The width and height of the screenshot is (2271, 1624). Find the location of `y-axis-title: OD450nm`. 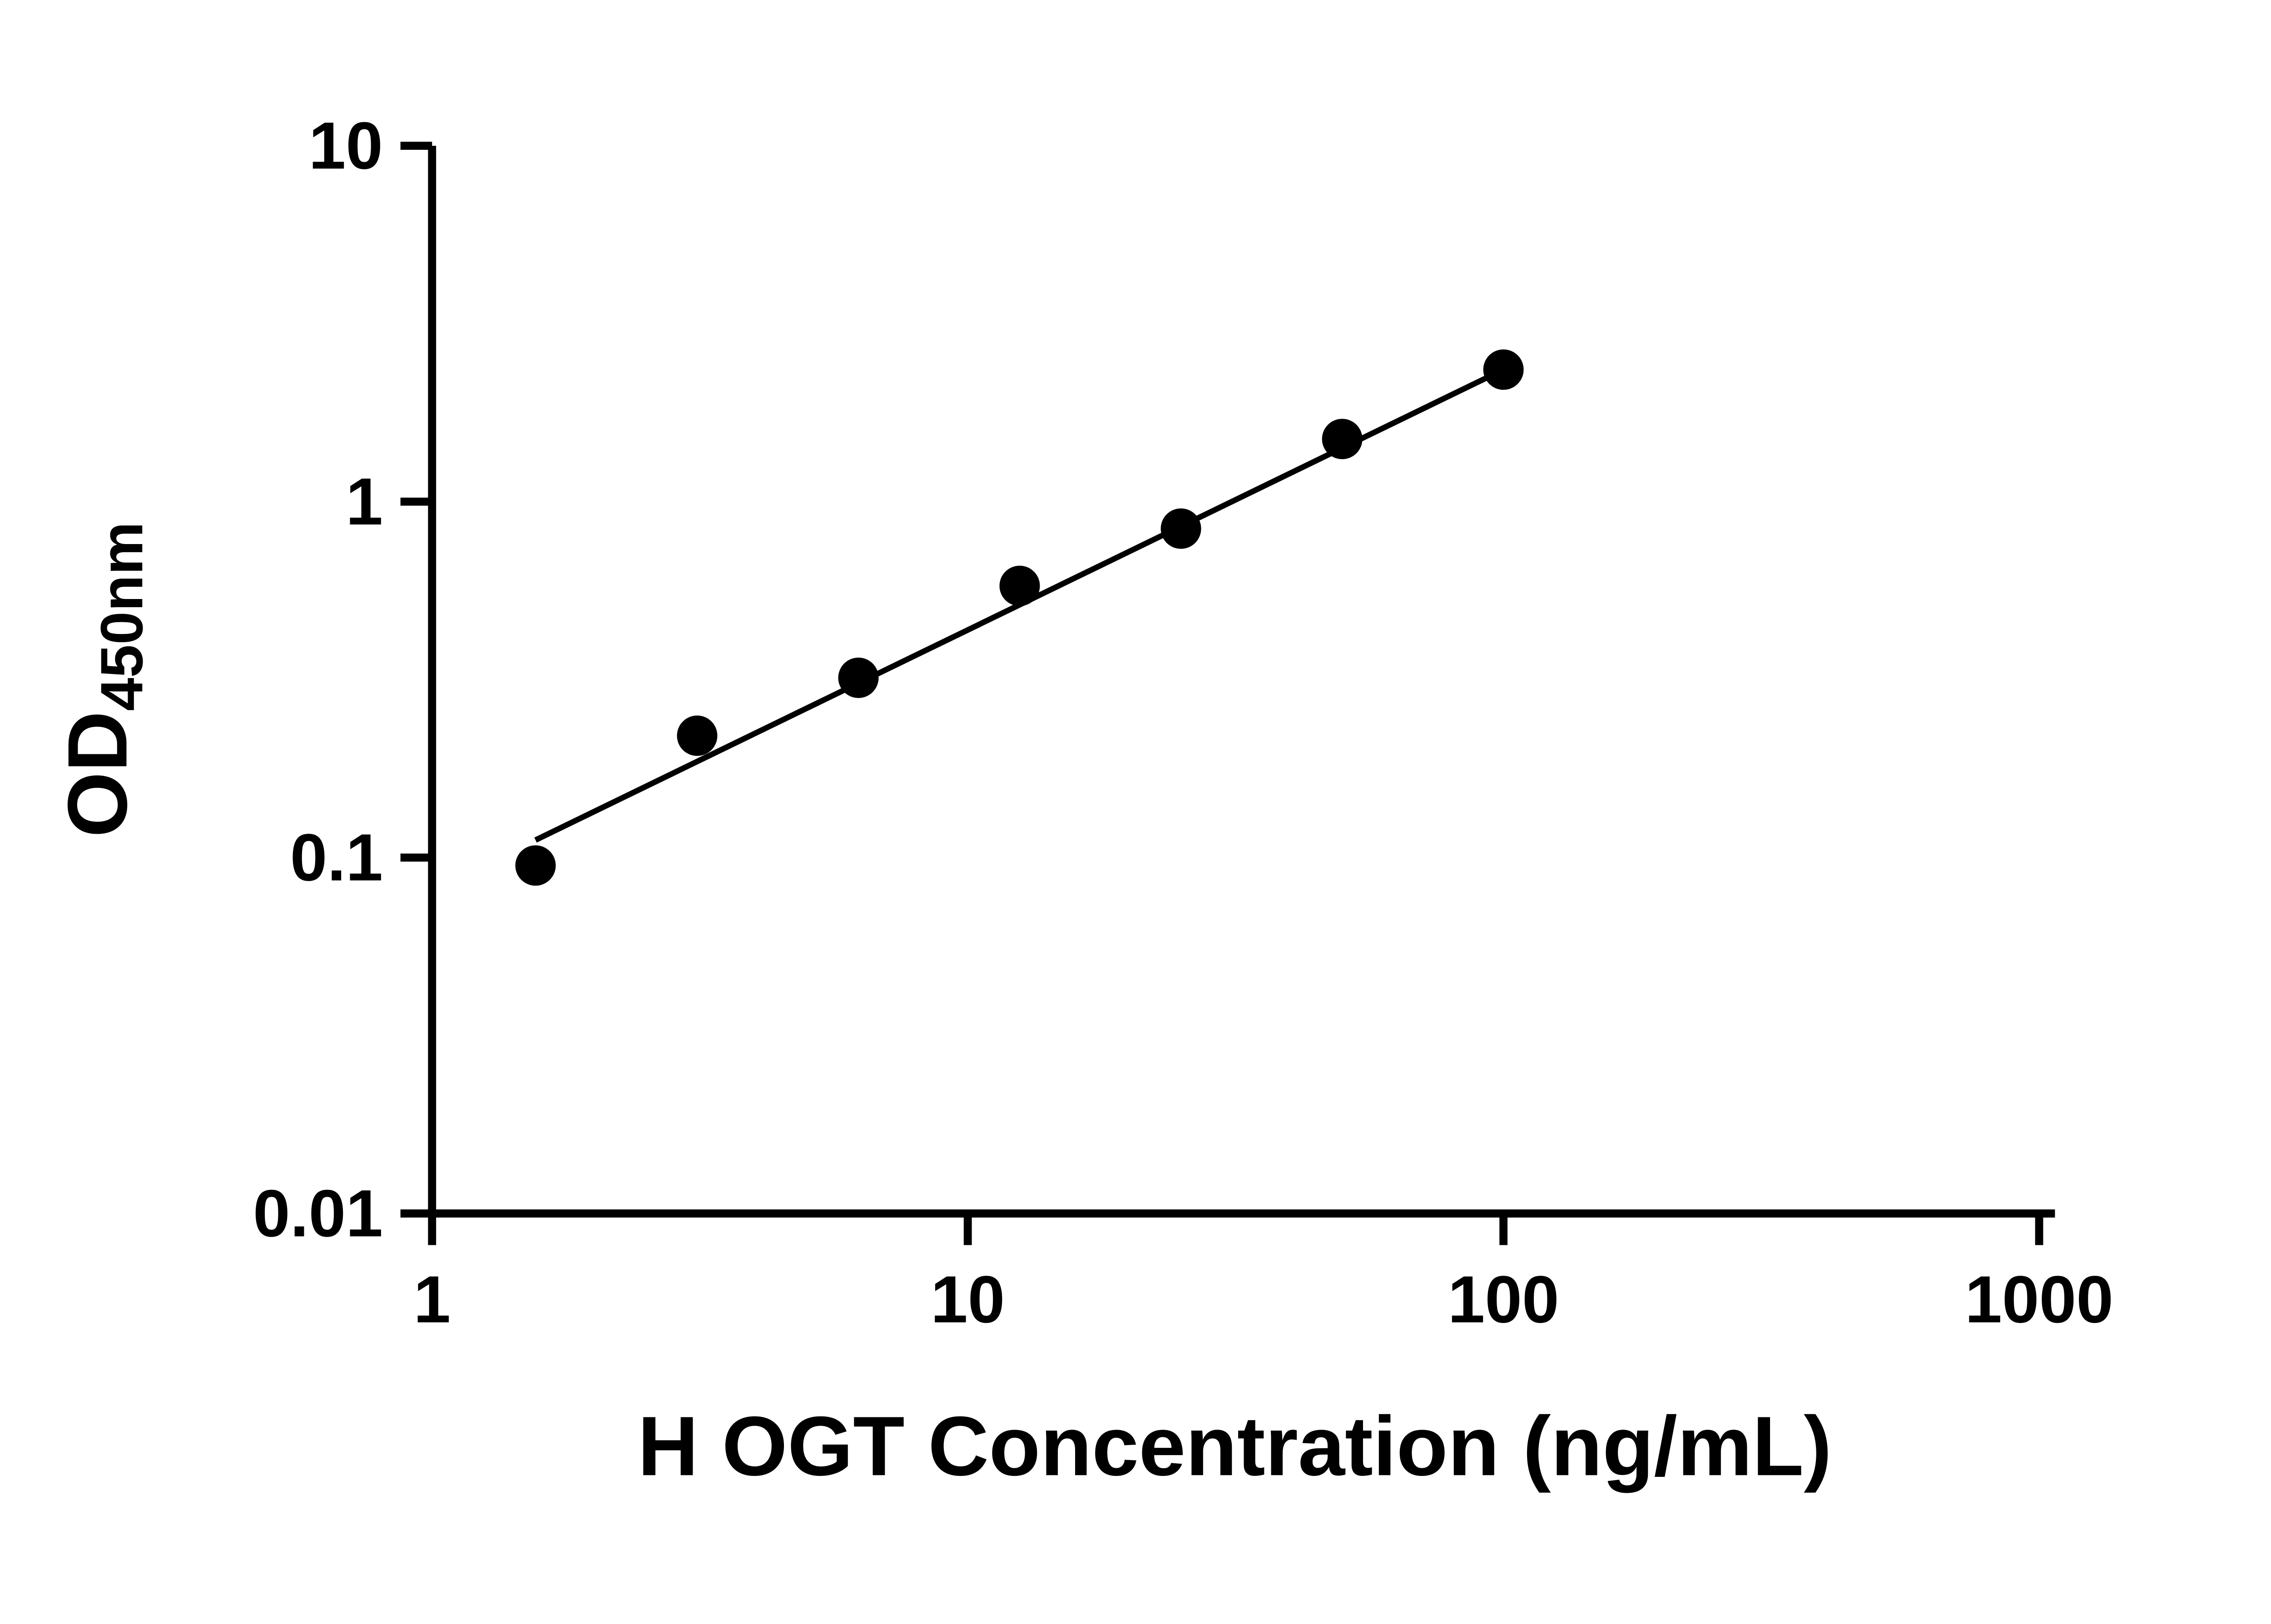

y-axis-title: OD450nm is located at coordinates (102, 679).